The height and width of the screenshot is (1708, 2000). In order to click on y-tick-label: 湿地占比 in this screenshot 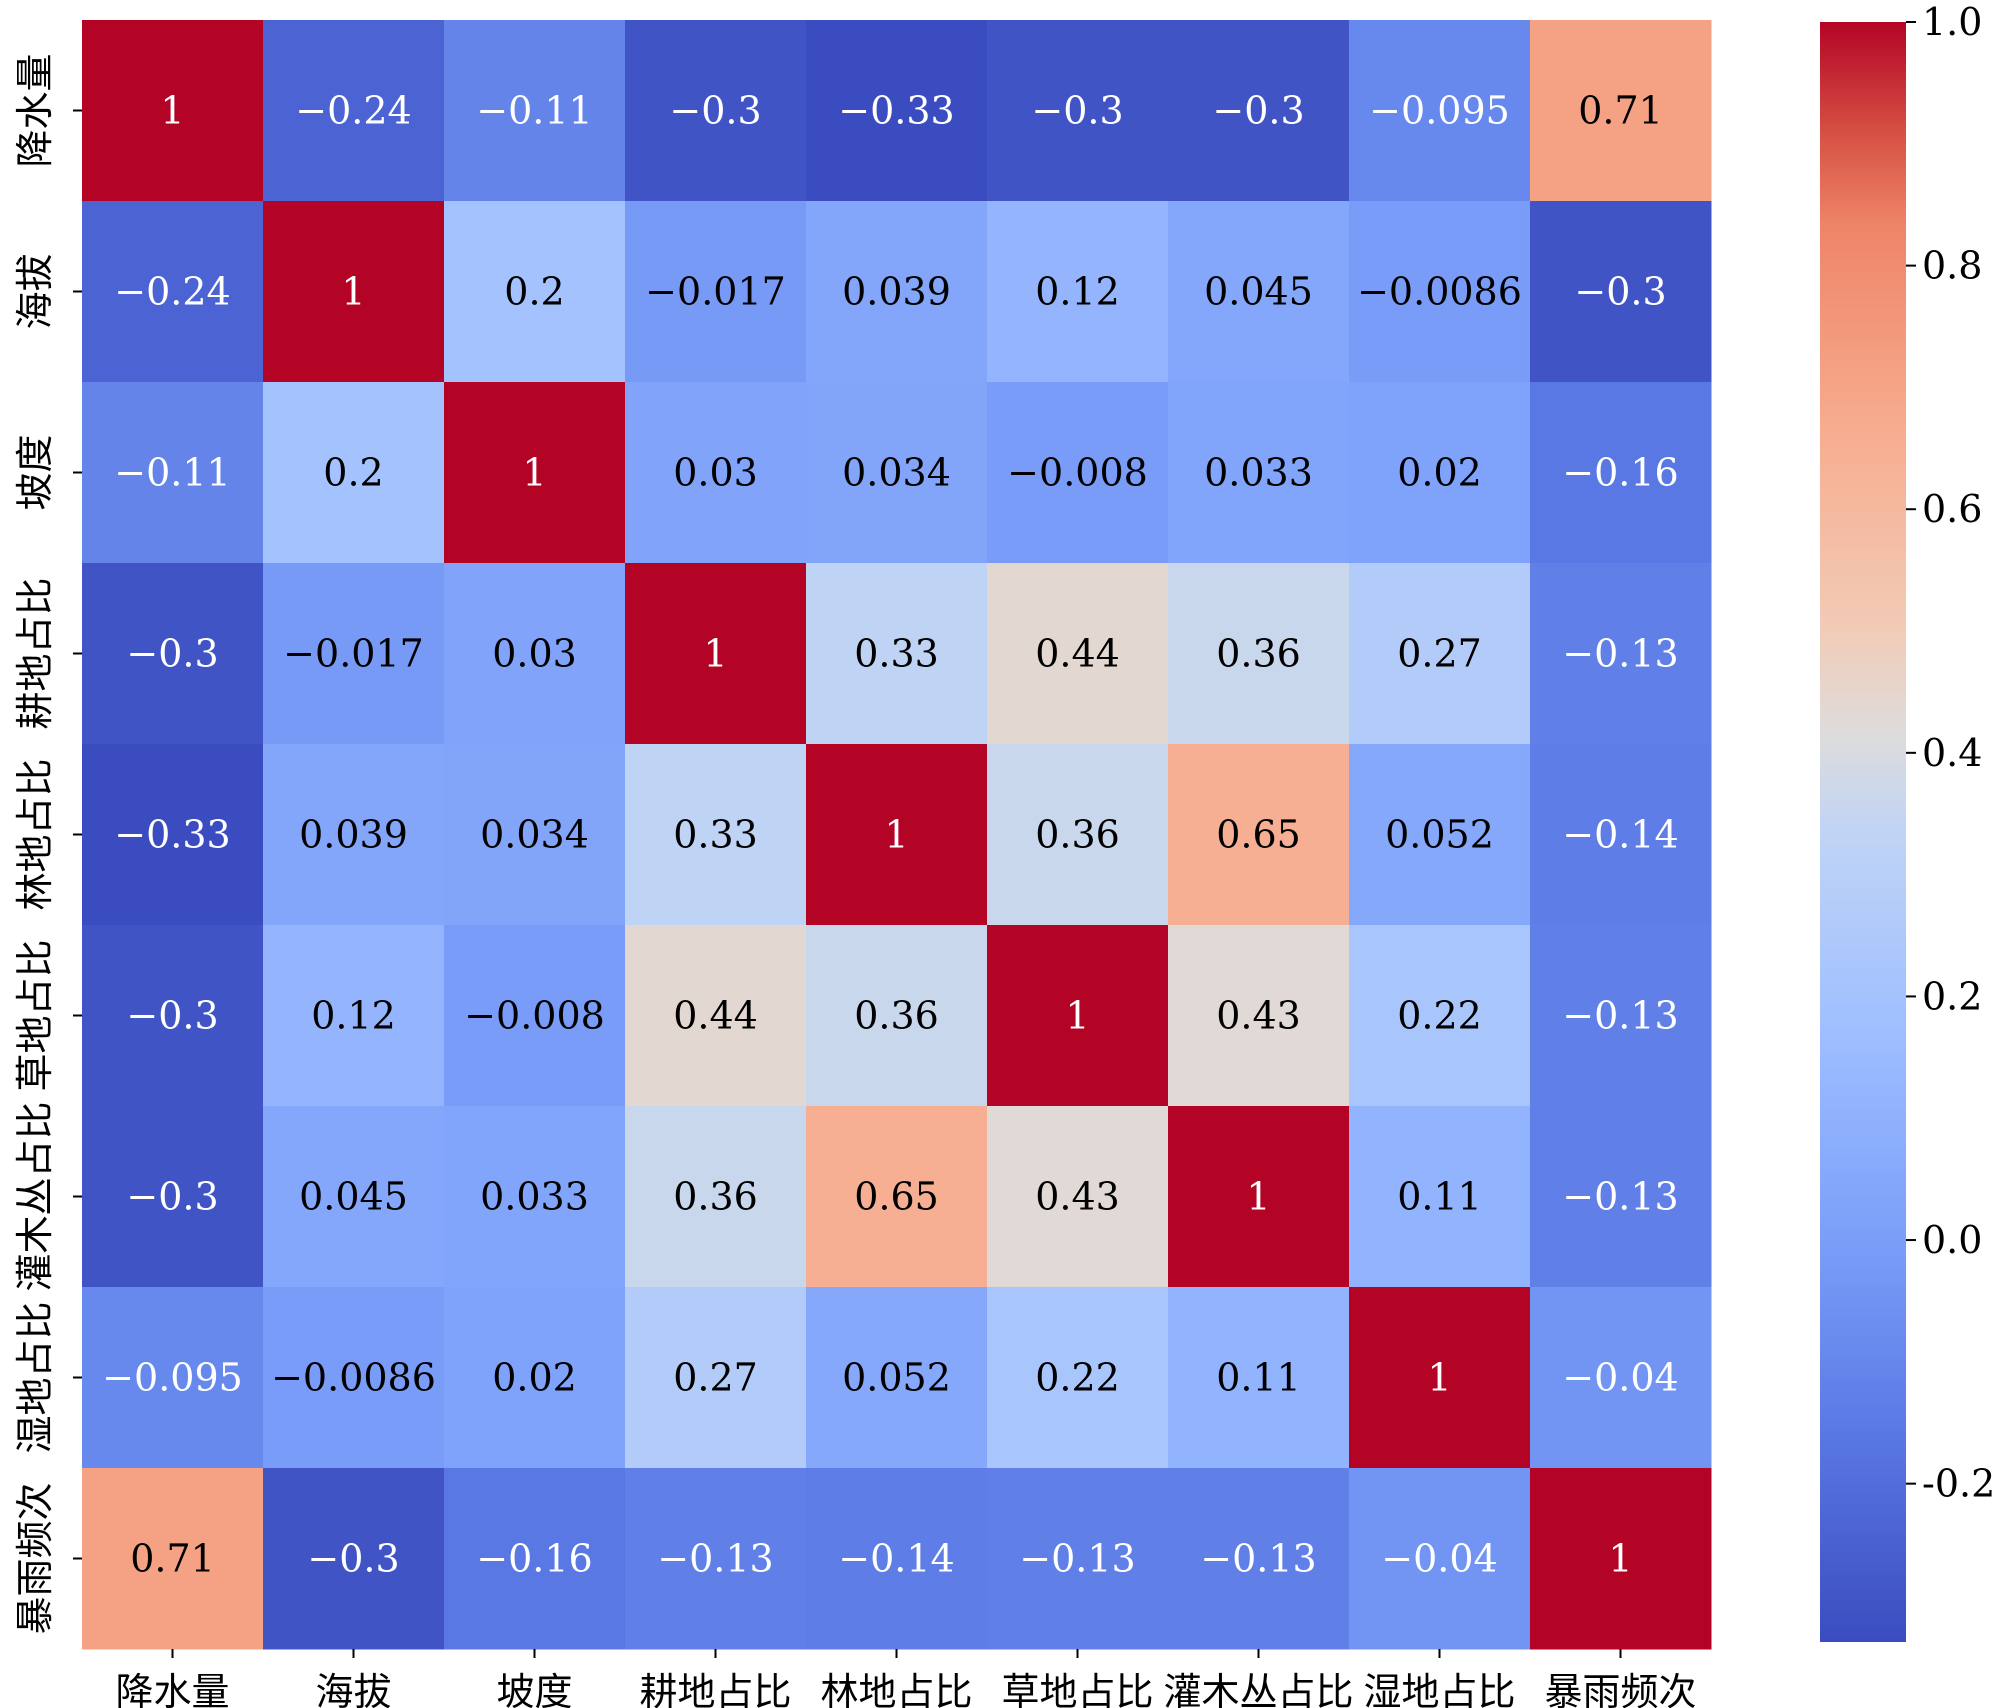, I will do `click(35, 1377)`.